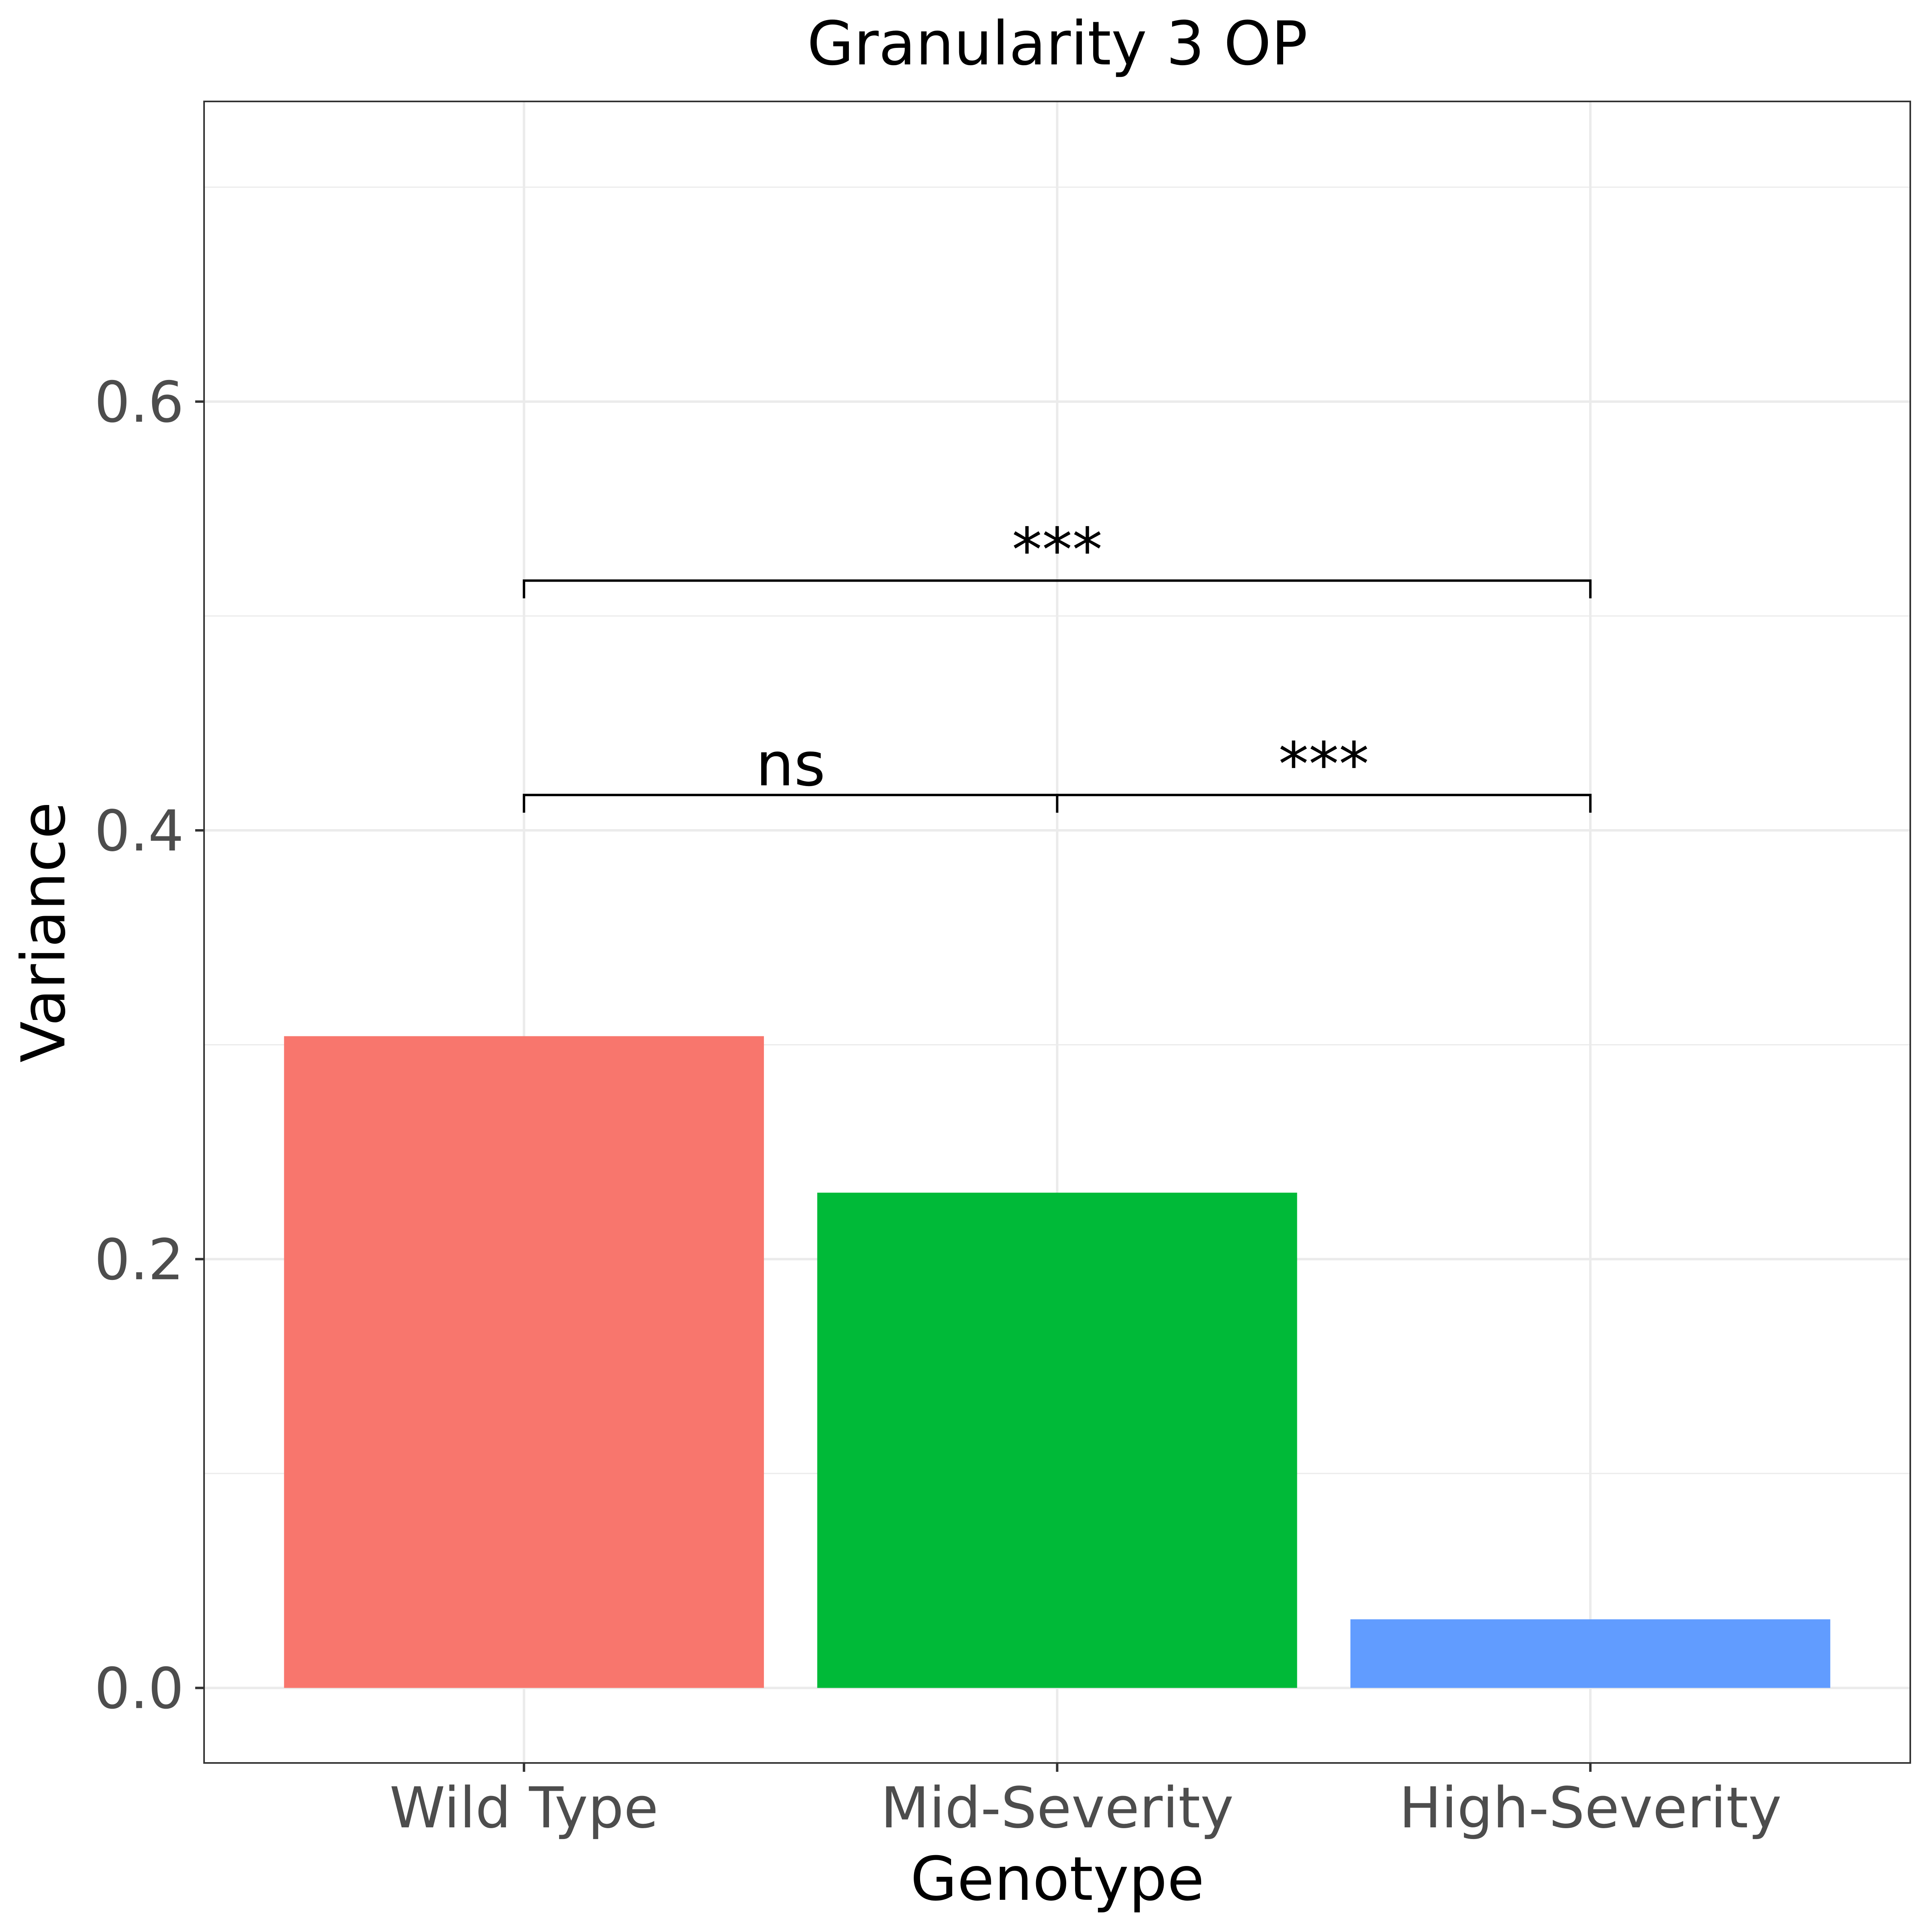 The height and width of the screenshot is (1932, 1932). Describe the element at coordinates (139, 831) in the screenshot. I see `y-tick-label: 0.4` at that location.